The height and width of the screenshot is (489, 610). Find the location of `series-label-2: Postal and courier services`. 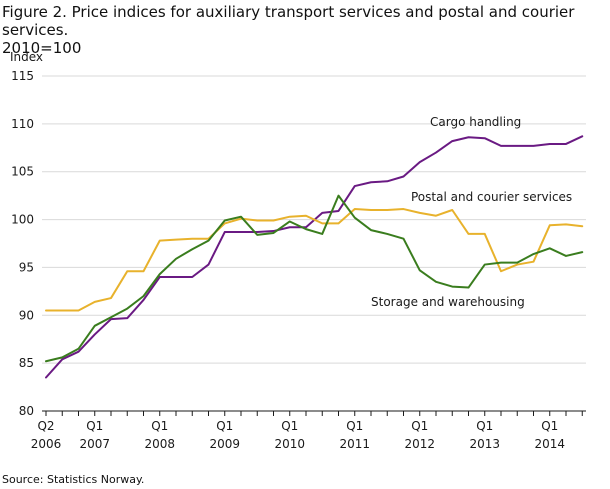

series-label-2: Postal and courier services is located at coordinates (491, 197).